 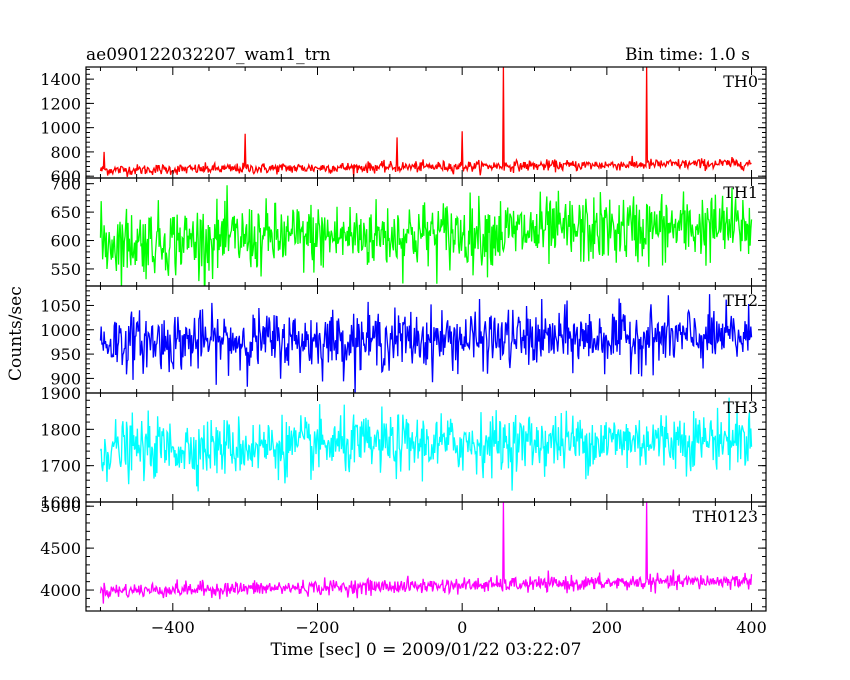 I want to click on x-axis-label-text: Time [sec] 0 = 2009/01/22 03:22:07, so click(x=426, y=650).